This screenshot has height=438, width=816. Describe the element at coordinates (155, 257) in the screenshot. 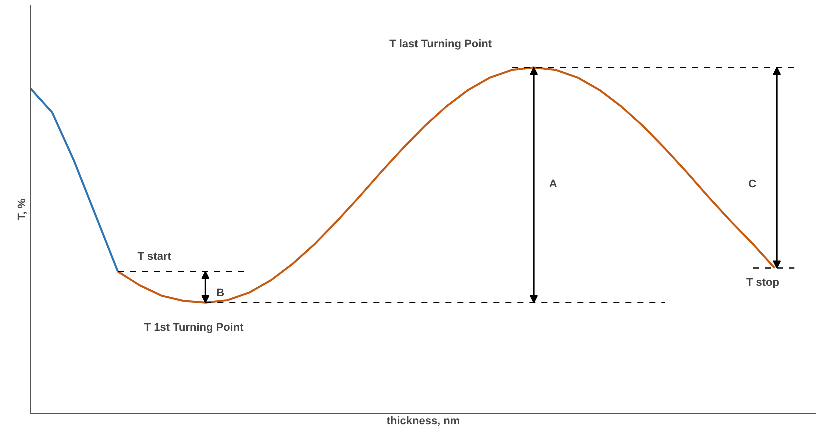

I see `ref-line-label: T start` at that location.